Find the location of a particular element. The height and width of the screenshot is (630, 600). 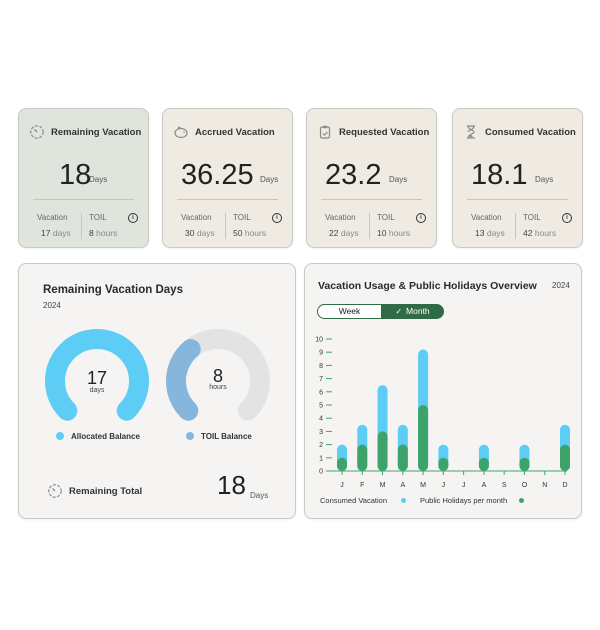

stat-title: Consumed Vacation is located at coordinates (530, 132).